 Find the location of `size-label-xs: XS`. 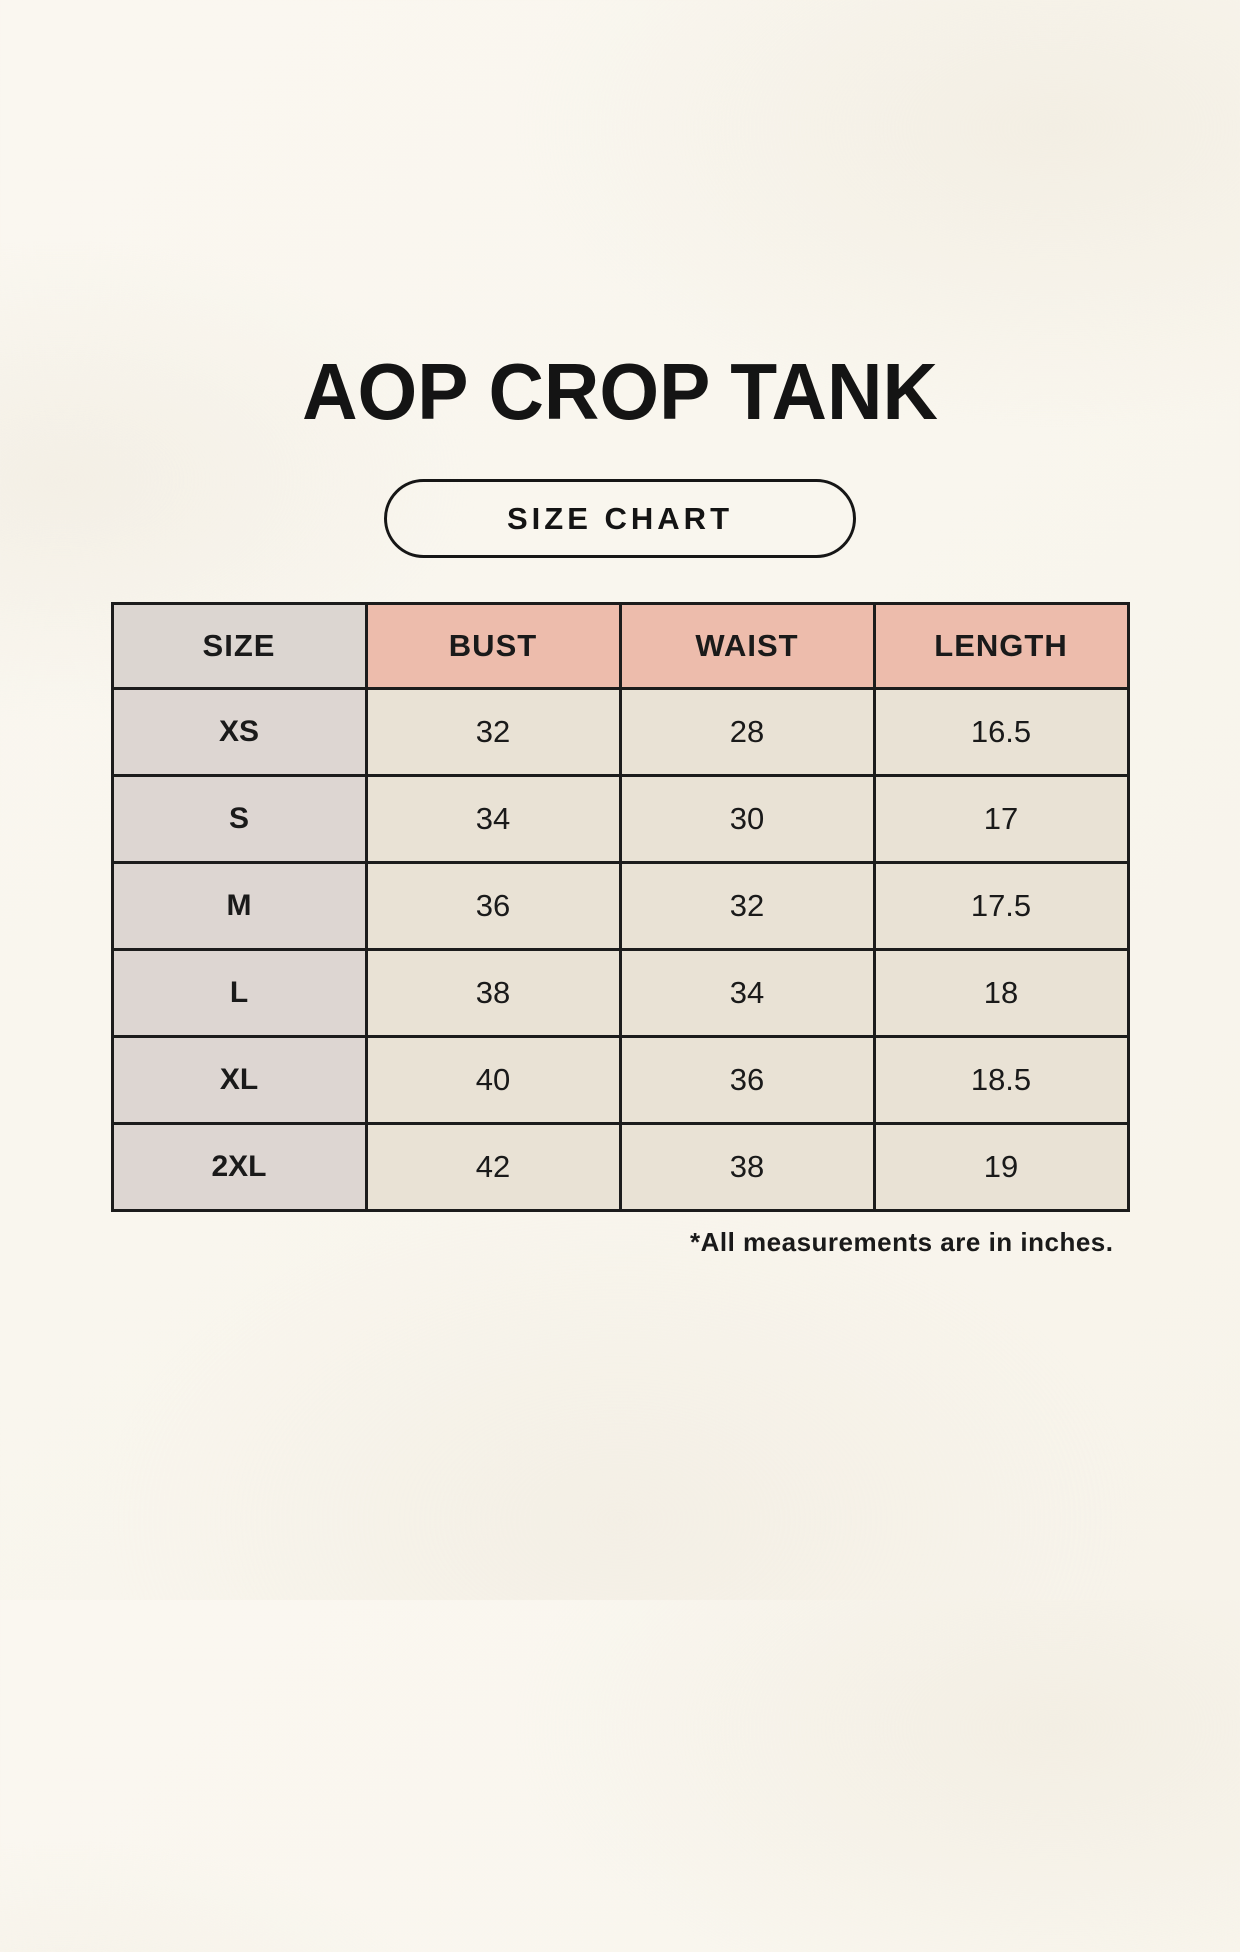

size-label-xs: XS is located at coordinates (239, 732).